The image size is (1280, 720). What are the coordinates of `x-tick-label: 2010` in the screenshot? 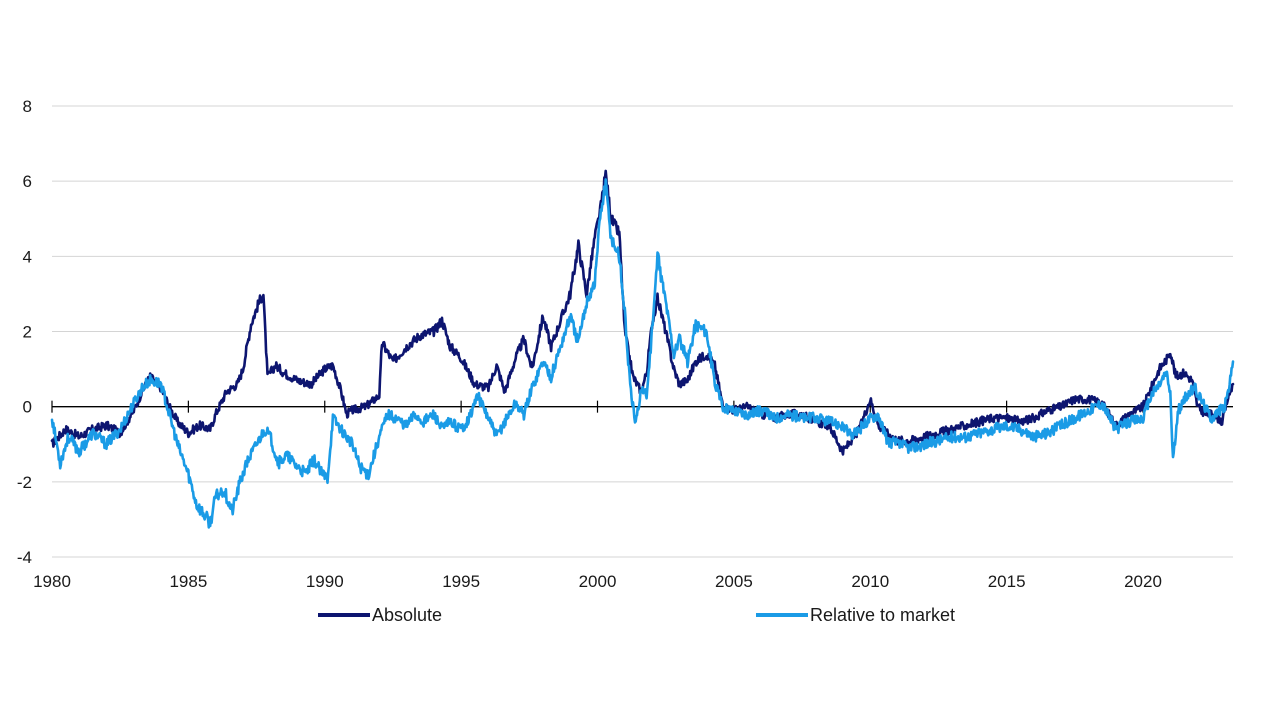 It's located at (870, 581).